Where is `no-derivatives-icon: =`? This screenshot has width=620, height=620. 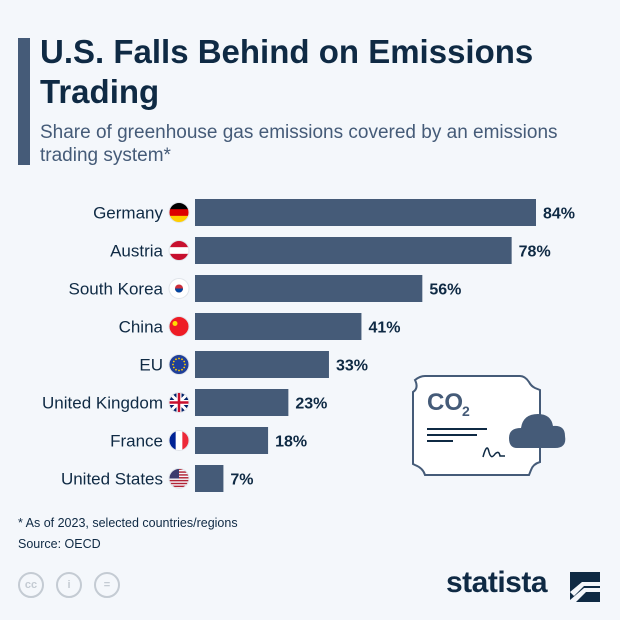 no-derivatives-icon: = is located at coordinates (107, 585).